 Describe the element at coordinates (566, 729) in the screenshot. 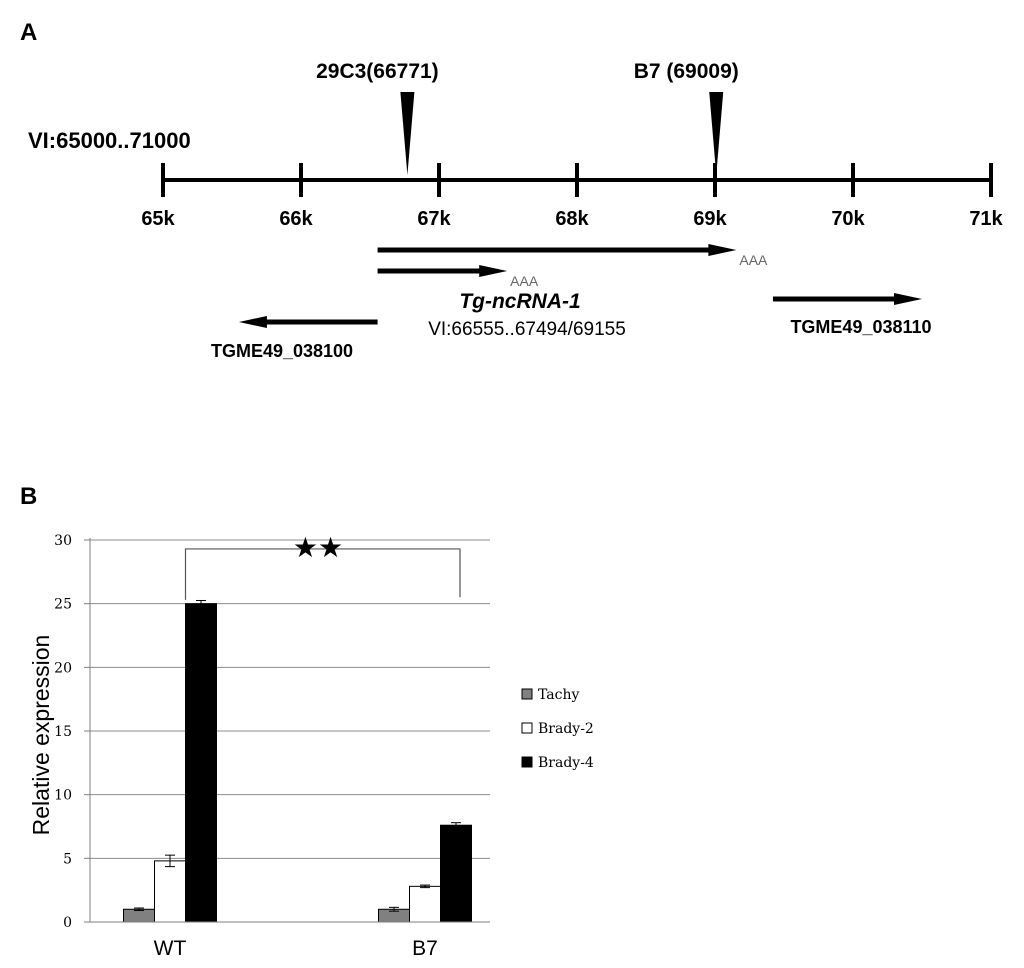

I see `legend-label-brady-2: Brady-2` at that location.